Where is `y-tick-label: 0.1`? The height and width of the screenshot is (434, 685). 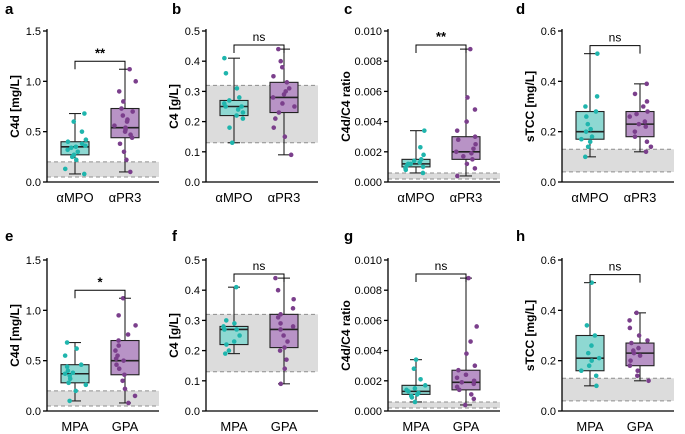
y-tick-label: 0.1 is located at coordinates (192, 153).